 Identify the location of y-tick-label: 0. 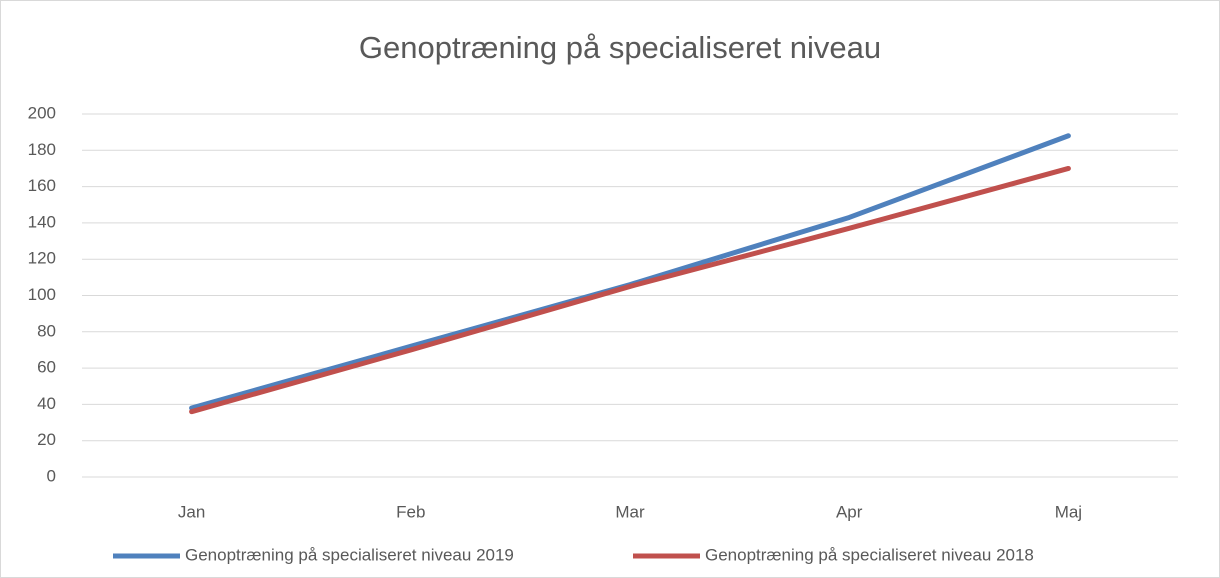
(51, 475).